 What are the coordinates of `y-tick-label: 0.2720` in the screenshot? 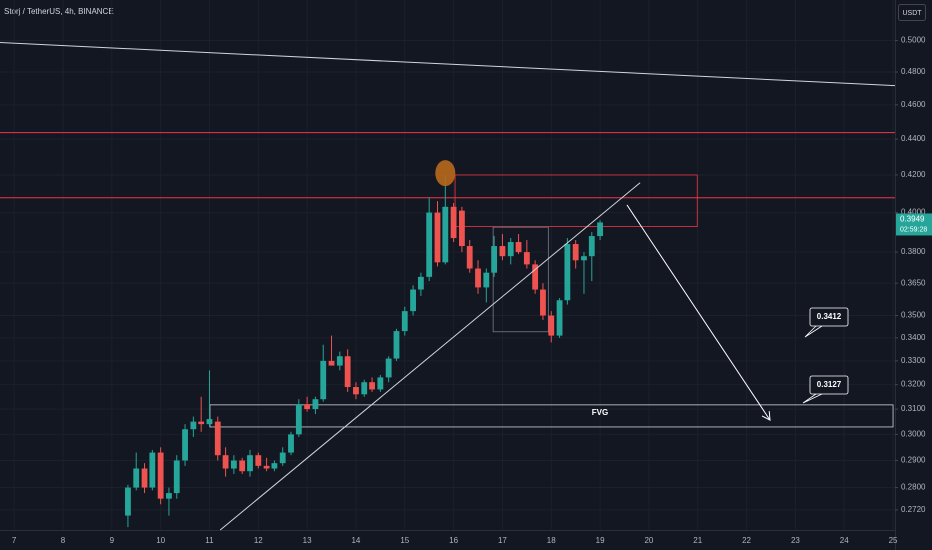 It's located at (913, 509).